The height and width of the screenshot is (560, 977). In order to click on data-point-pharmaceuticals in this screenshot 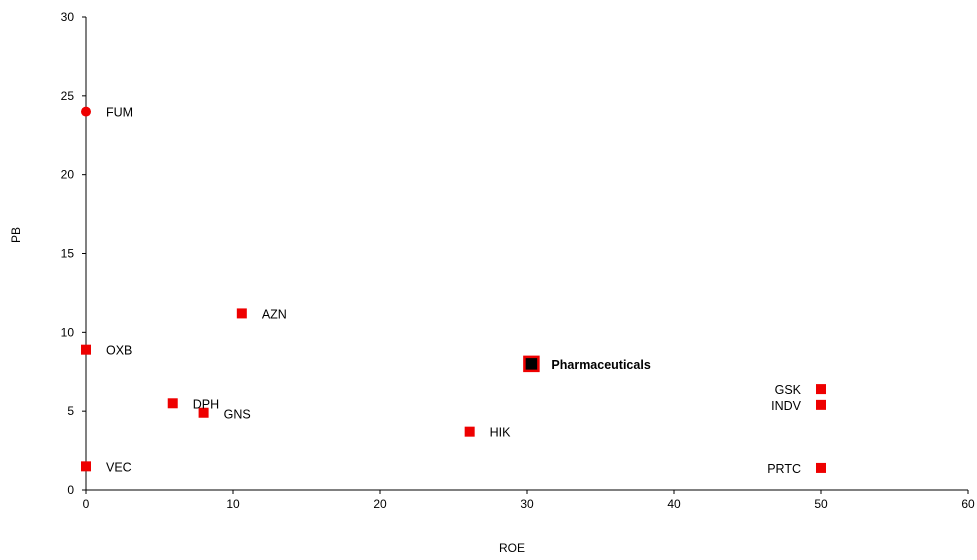, I will do `click(531, 364)`.